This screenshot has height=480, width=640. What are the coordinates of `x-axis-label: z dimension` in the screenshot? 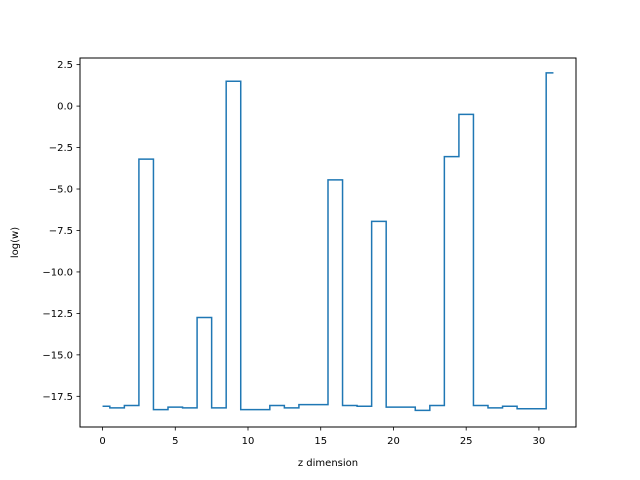 It's located at (328, 463).